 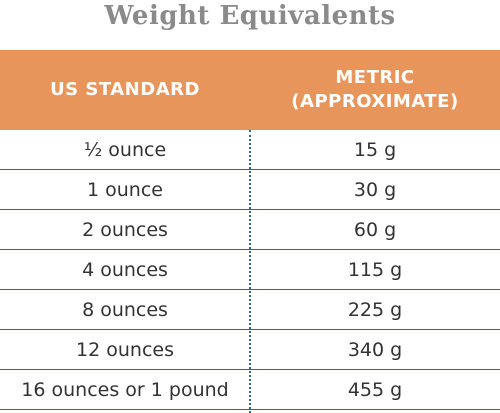 I want to click on column-divider, so click(x=250, y=271).